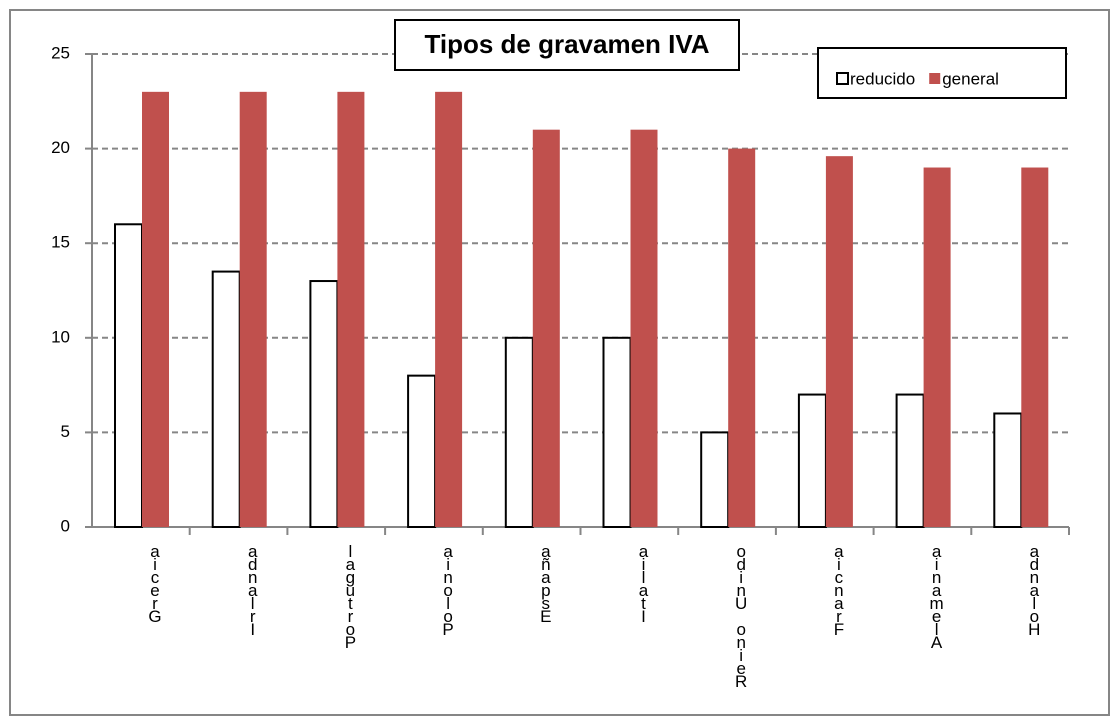 This screenshot has width=1119, height=725. I want to click on y-tick-label: 0, so click(65, 525).